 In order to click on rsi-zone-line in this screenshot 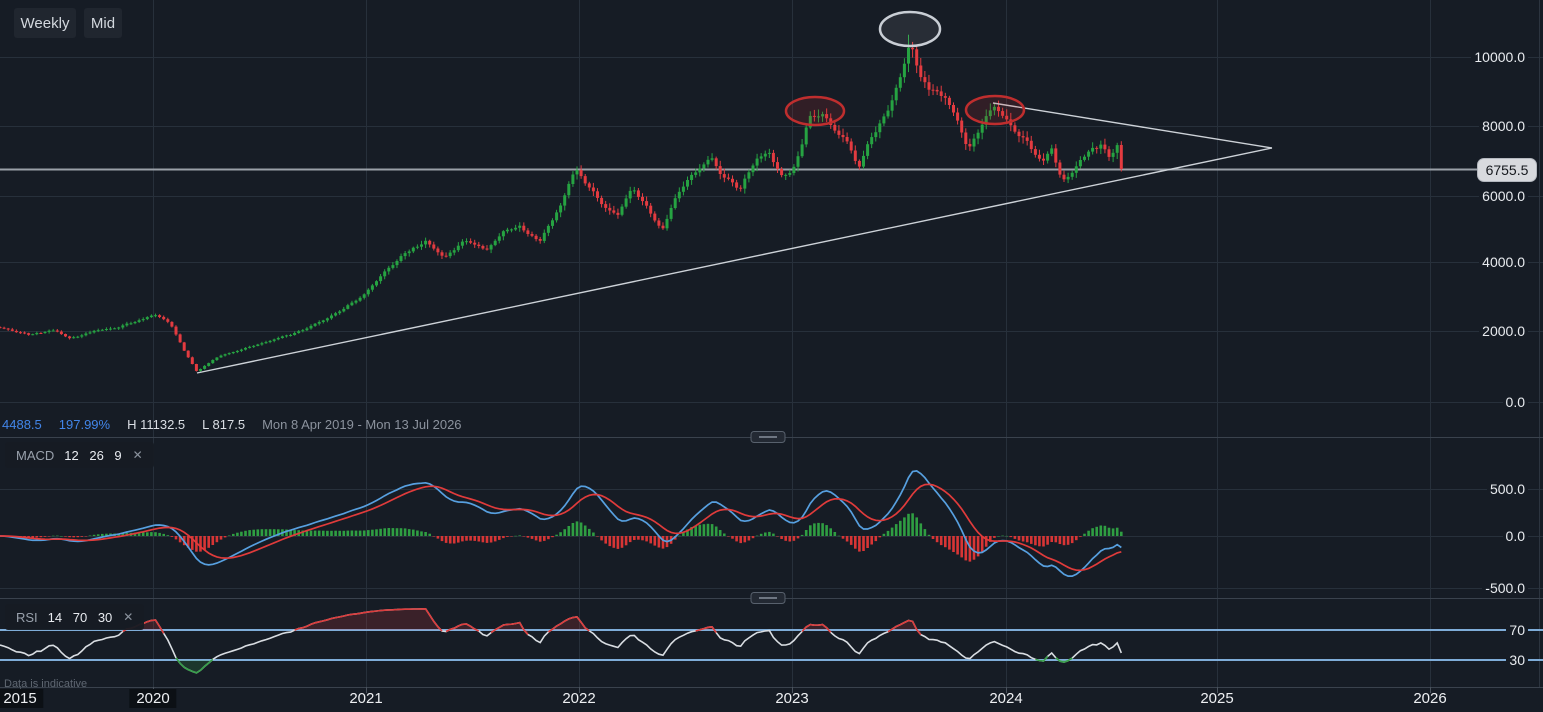, I will do `click(904, 627)`.